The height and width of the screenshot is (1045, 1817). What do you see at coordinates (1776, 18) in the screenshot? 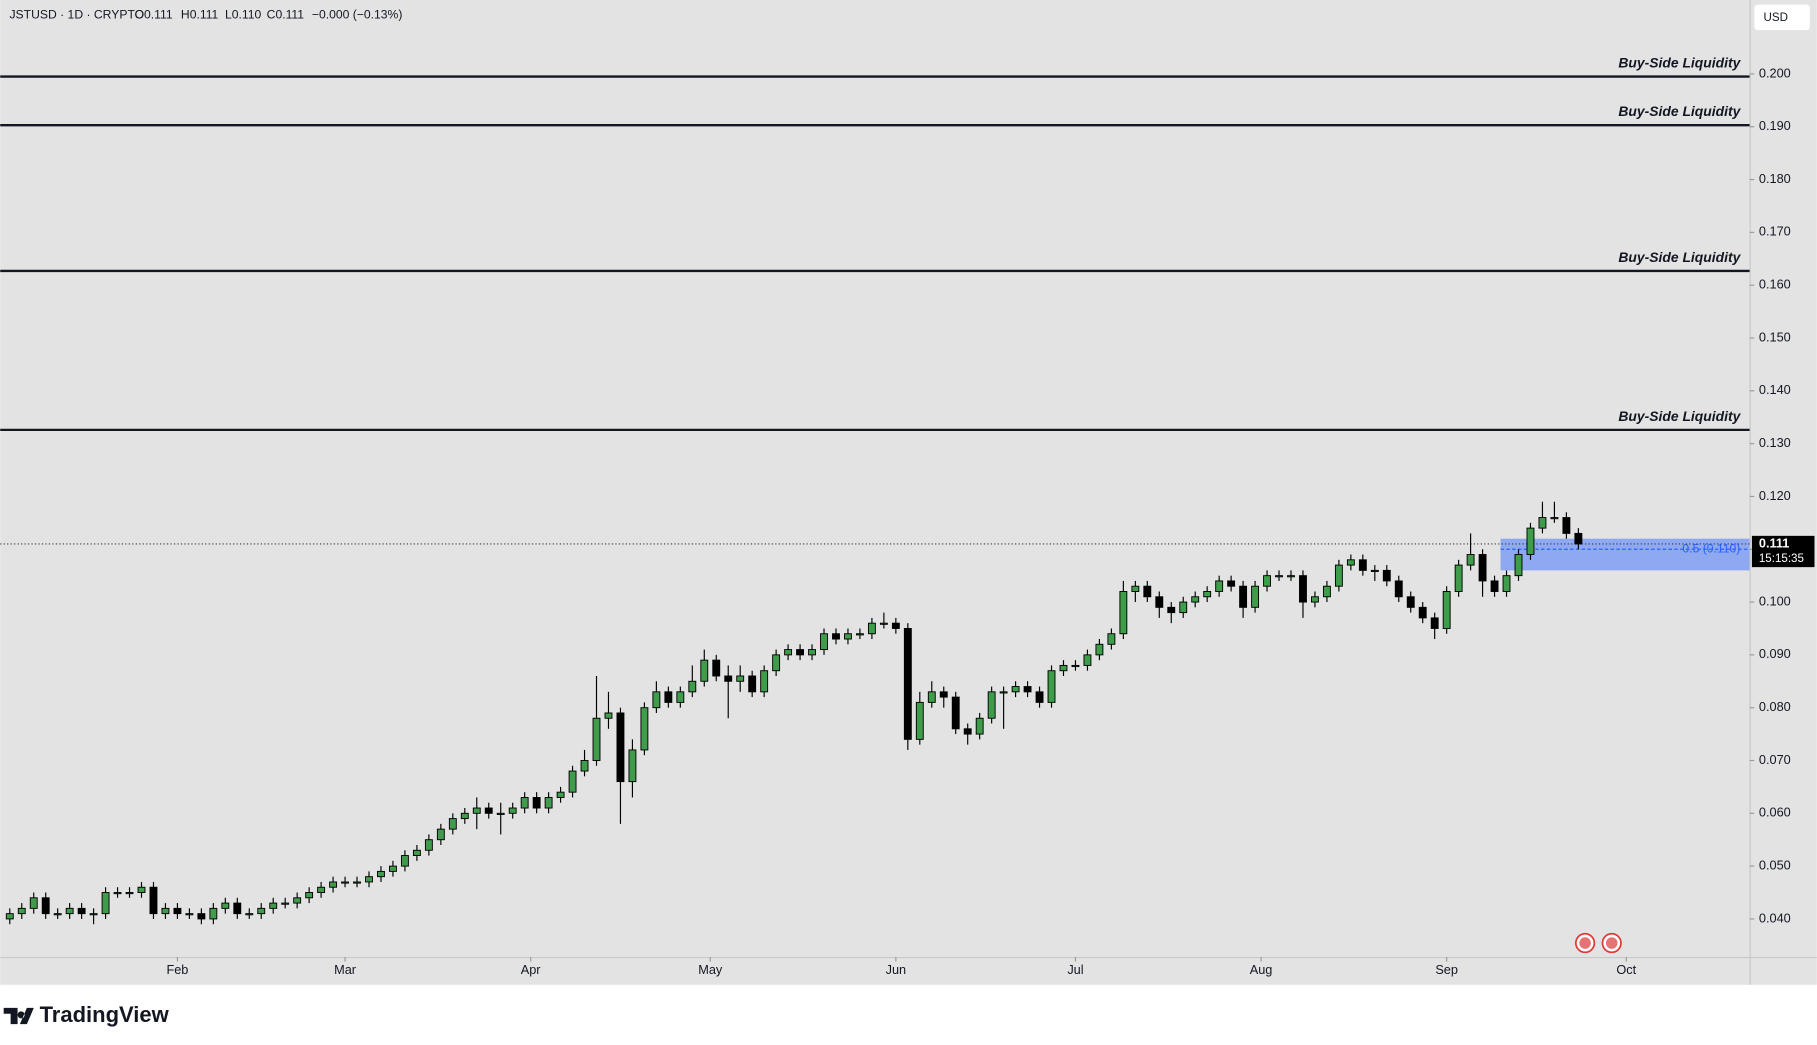
I see `currency: USD` at bounding box center [1776, 18].